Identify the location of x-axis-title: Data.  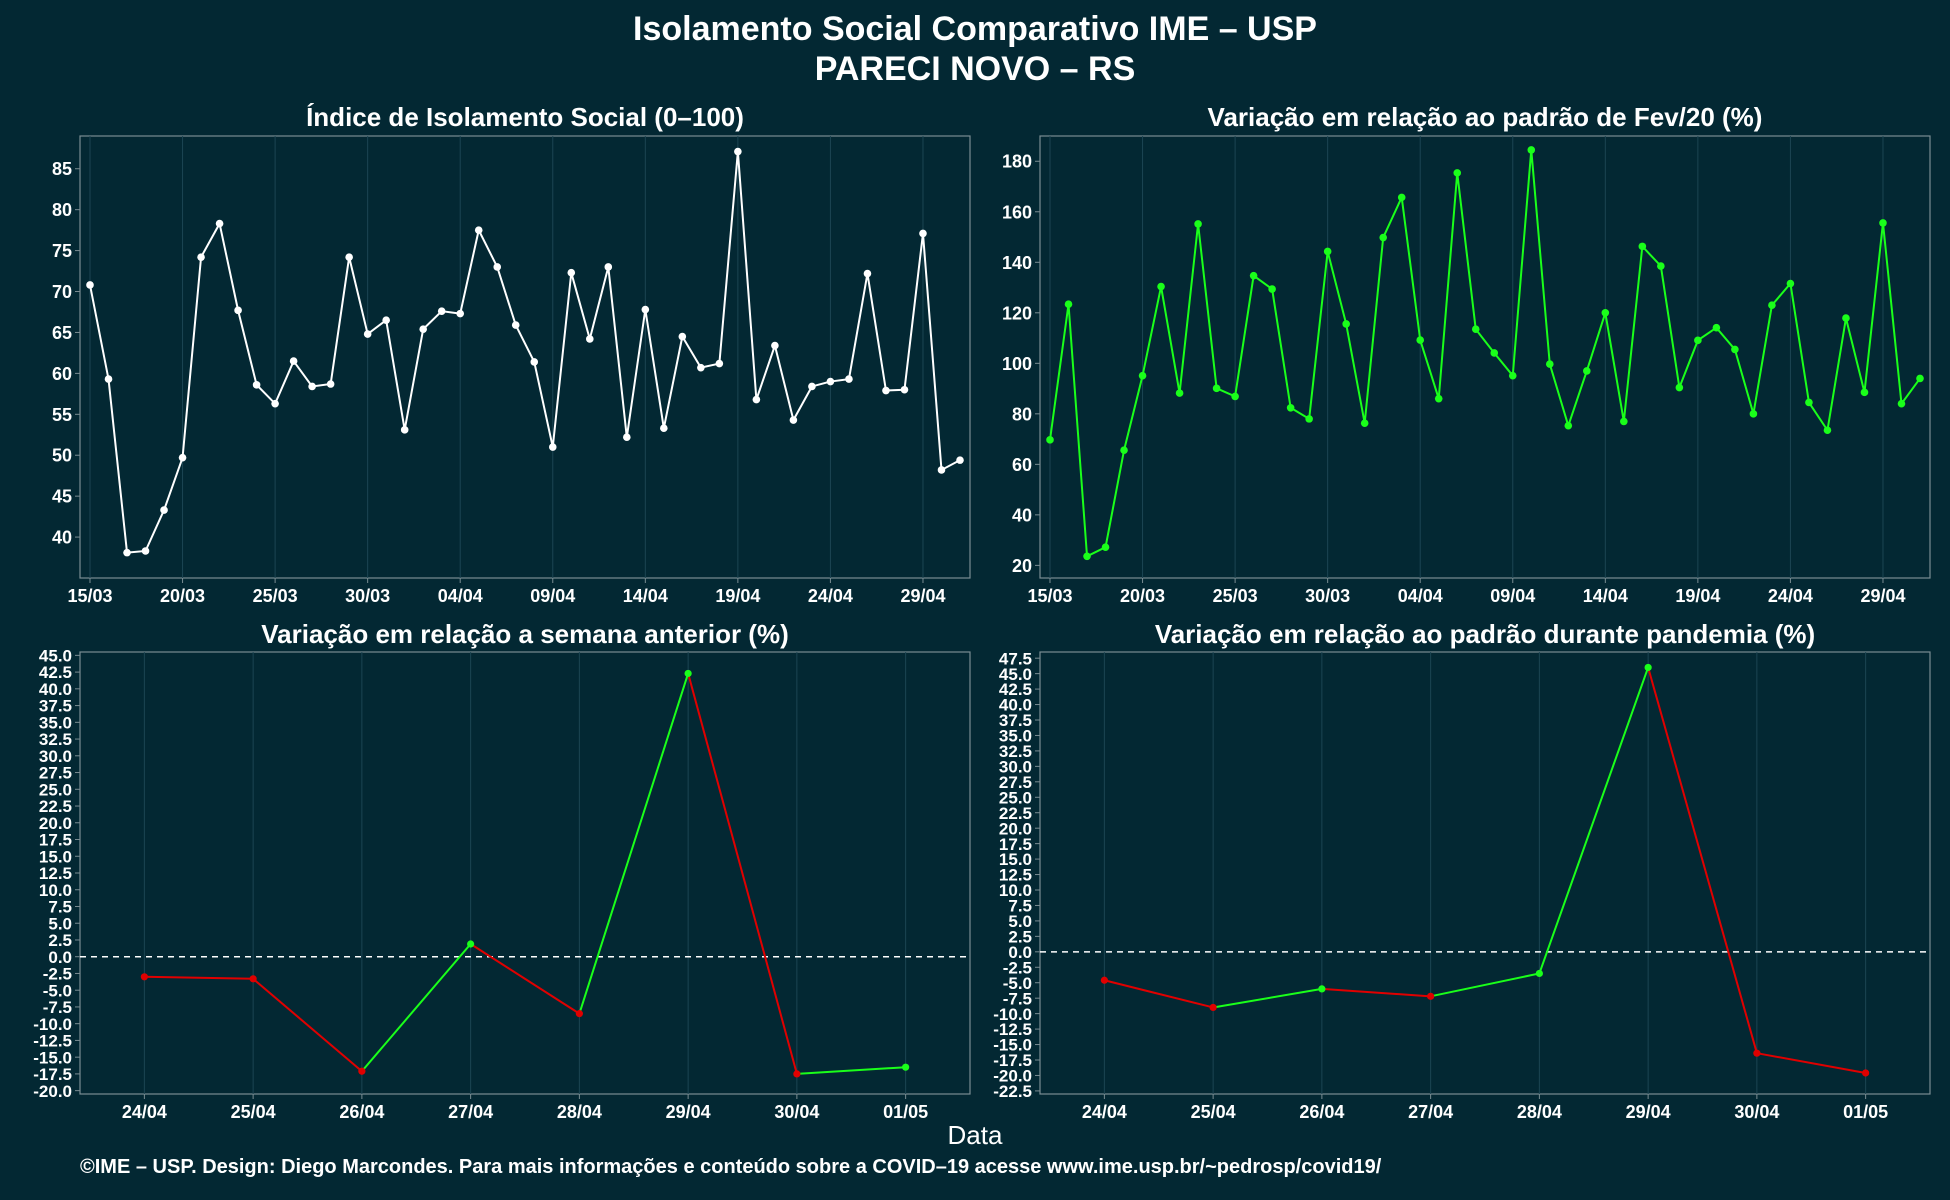
(975, 1135).